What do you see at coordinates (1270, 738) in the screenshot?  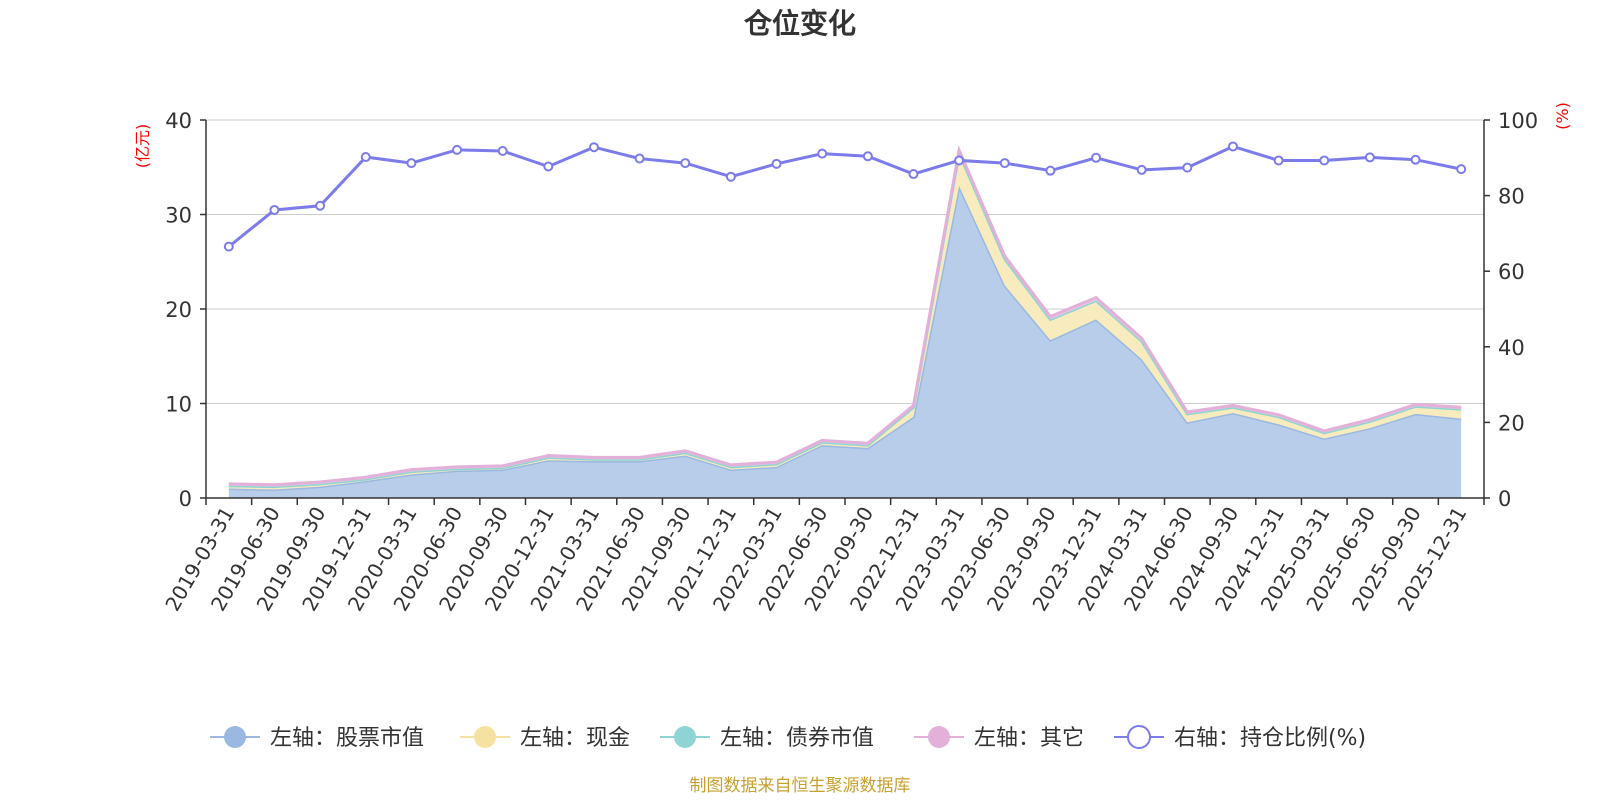 I see `legend-label-4: 右轴：持仓比例(%)` at bounding box center [1270, 738].